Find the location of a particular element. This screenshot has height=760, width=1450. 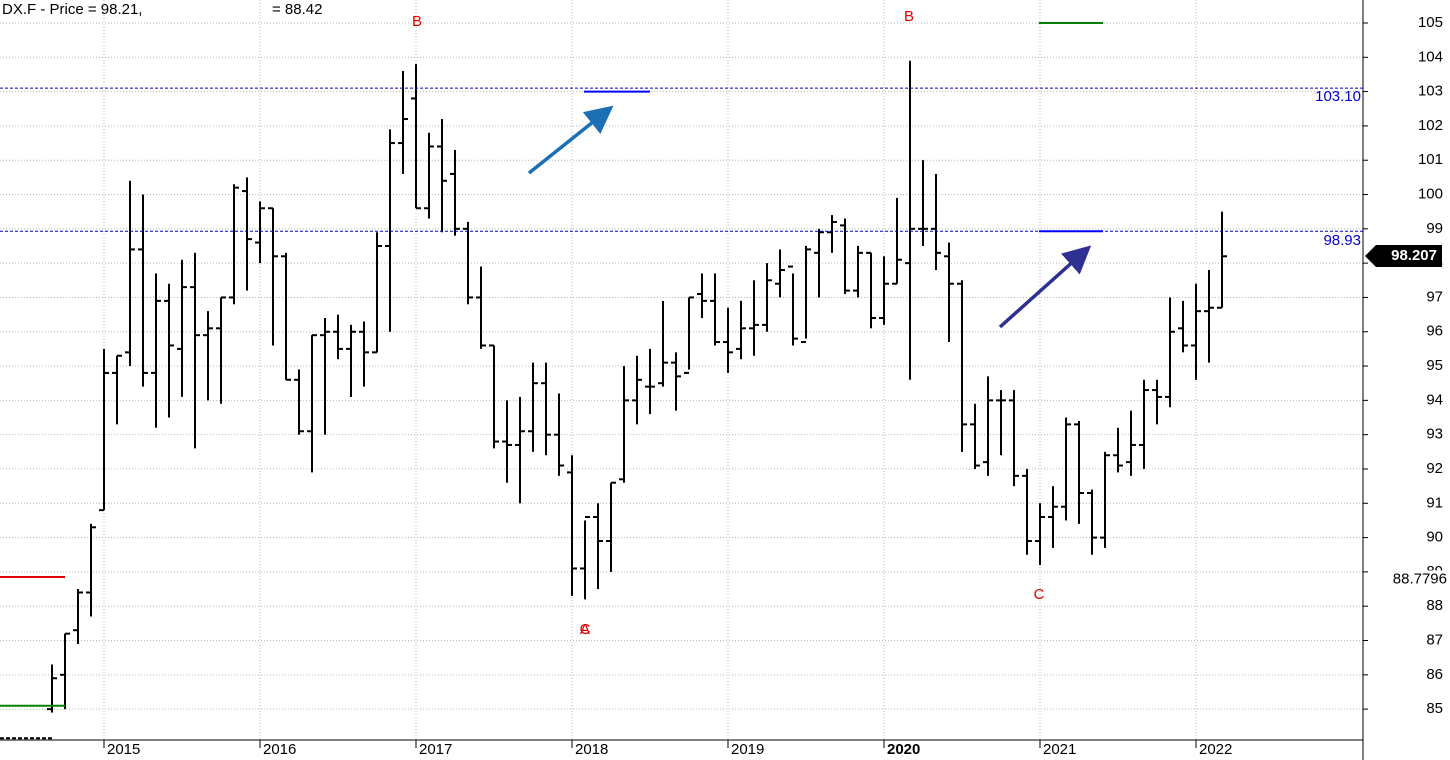

y-tick-label: 99 is located at coordinates (1434, 228).